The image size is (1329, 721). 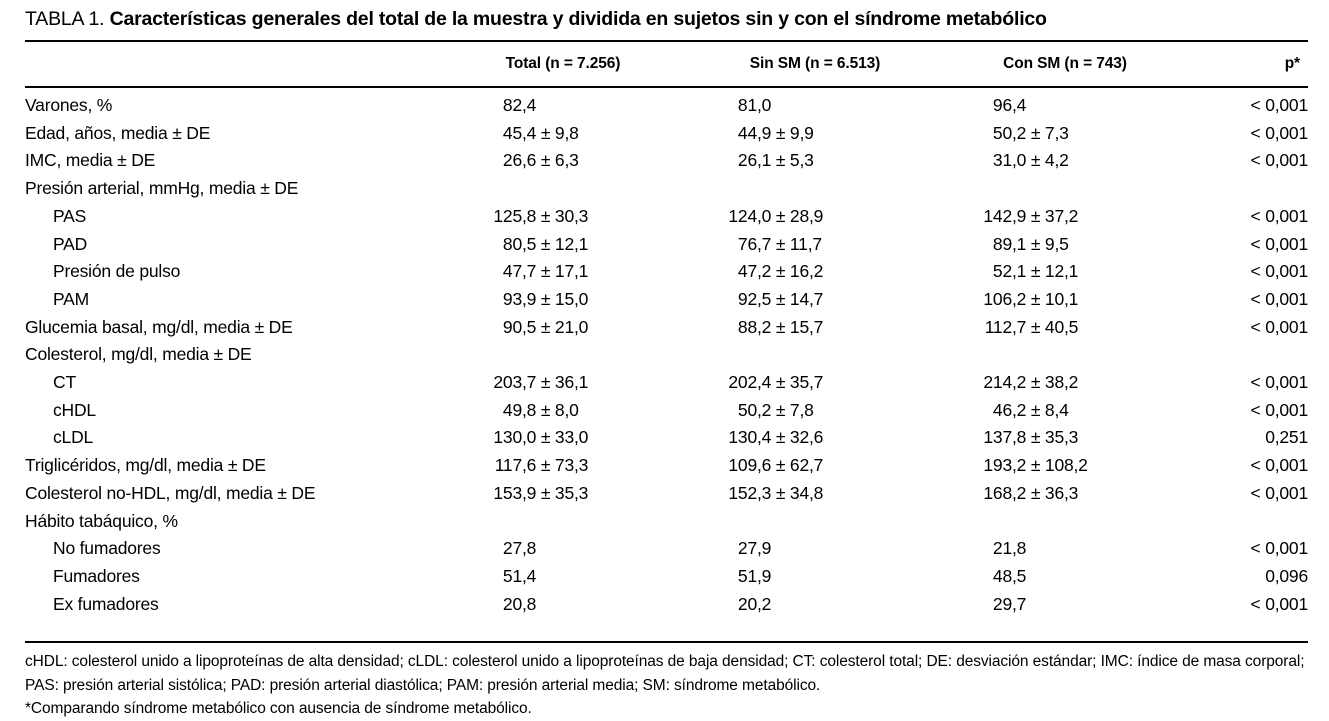 I want to click on column-header-empty, so click(x=231, y=64).